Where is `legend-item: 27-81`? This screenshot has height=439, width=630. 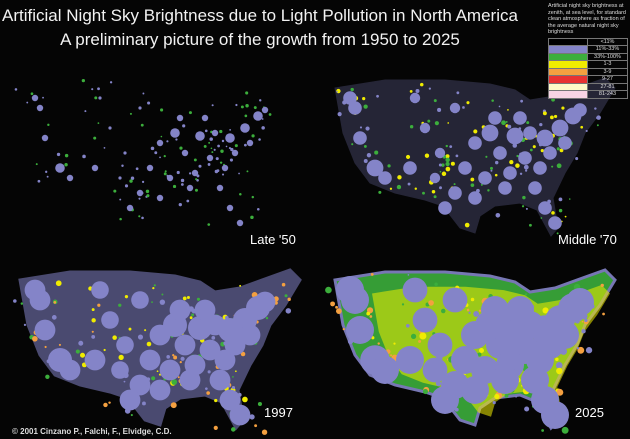
legend-item: 27-81 is located at coordinates (588, 86).